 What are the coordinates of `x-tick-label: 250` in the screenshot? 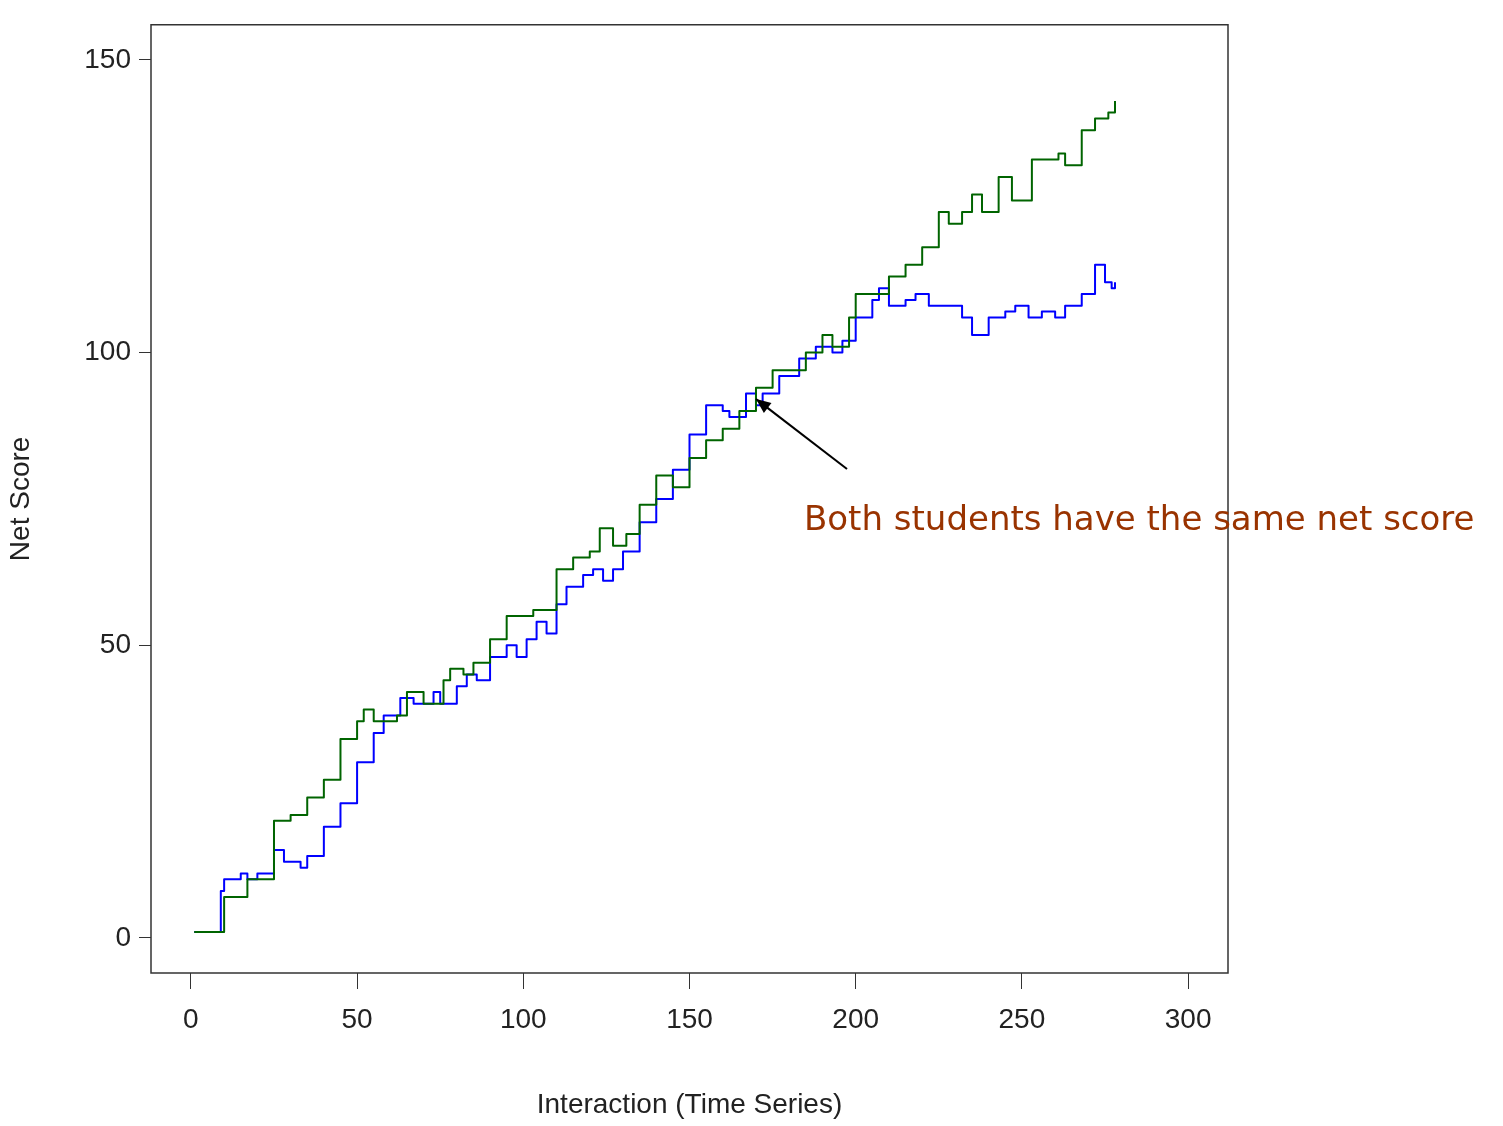 It's located at (1022, 1018).